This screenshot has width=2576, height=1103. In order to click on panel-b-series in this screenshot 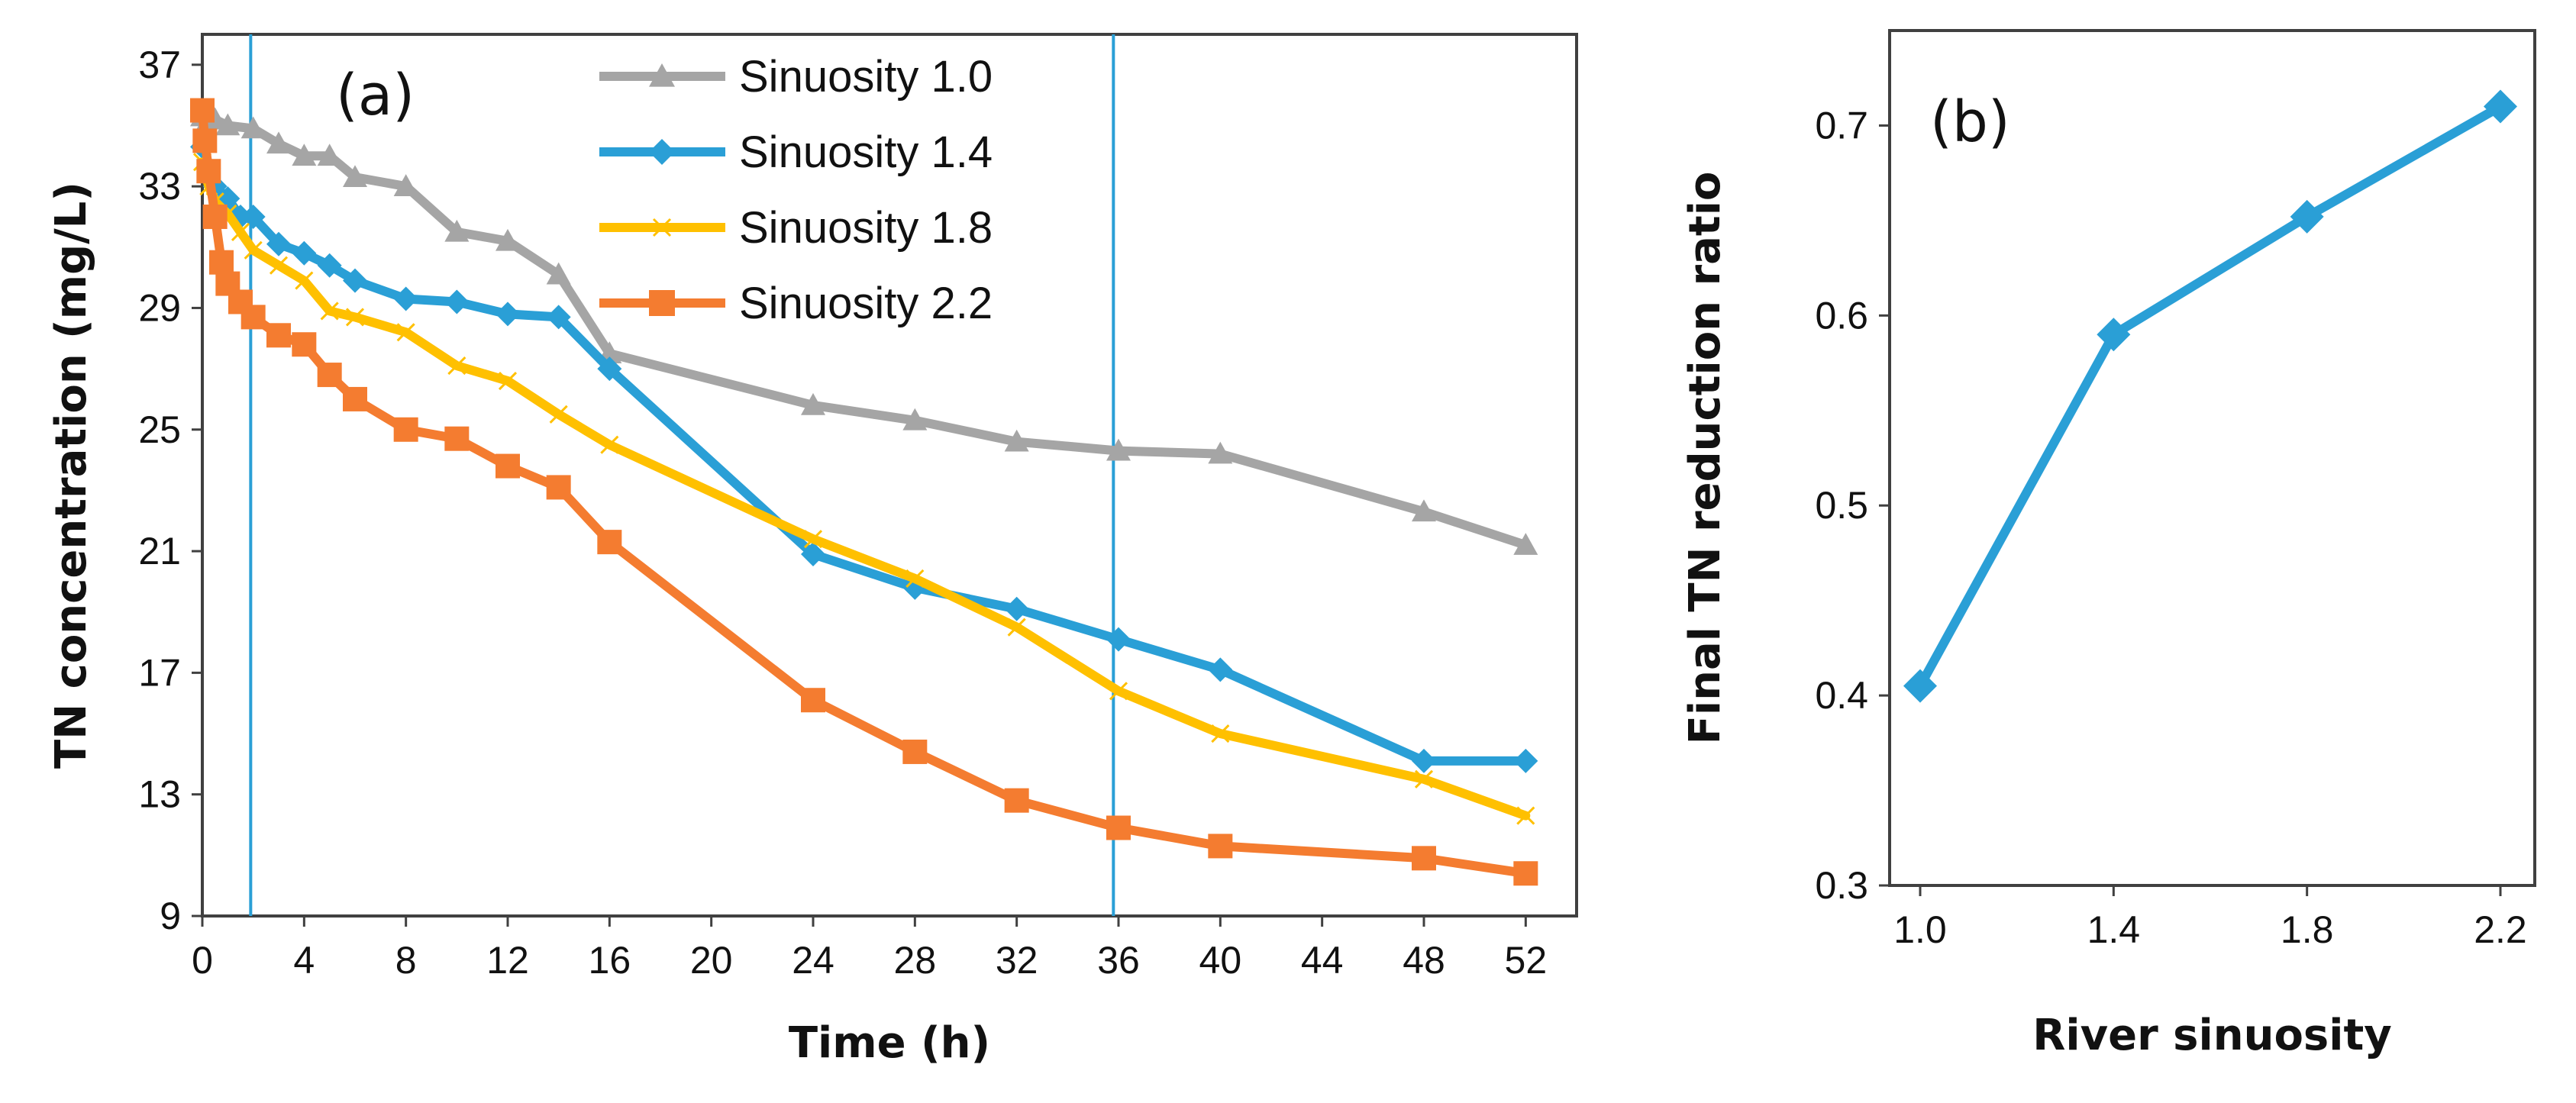, I will do `click(2210, 396)`.